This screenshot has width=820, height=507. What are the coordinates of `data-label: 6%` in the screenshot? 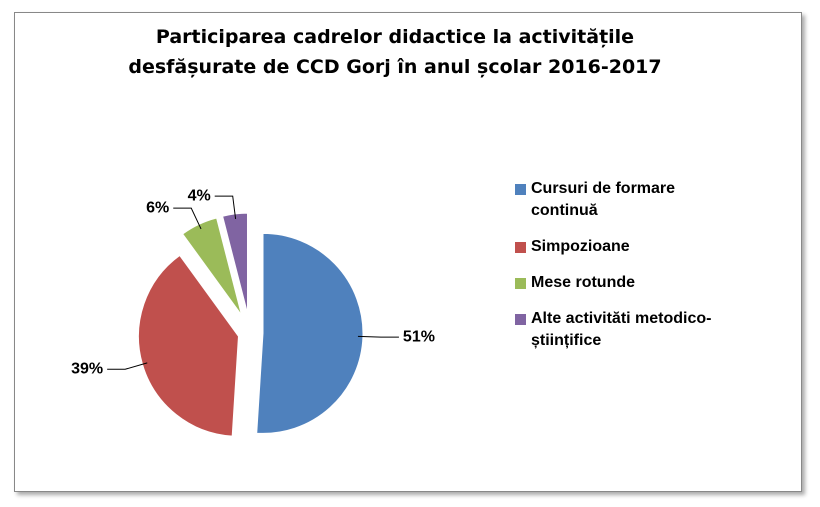 It's located at (157, 207).